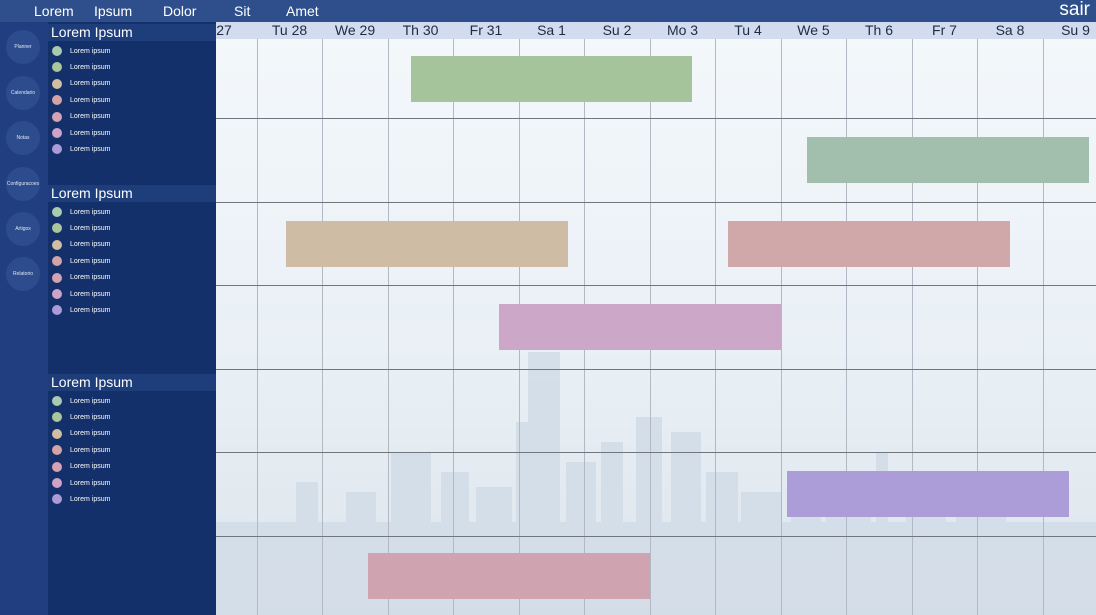  What do you see at coordinates (242, 11) in the screenshot?
I see `nav-item-sit: Sit` at bounding box center [242, 11].